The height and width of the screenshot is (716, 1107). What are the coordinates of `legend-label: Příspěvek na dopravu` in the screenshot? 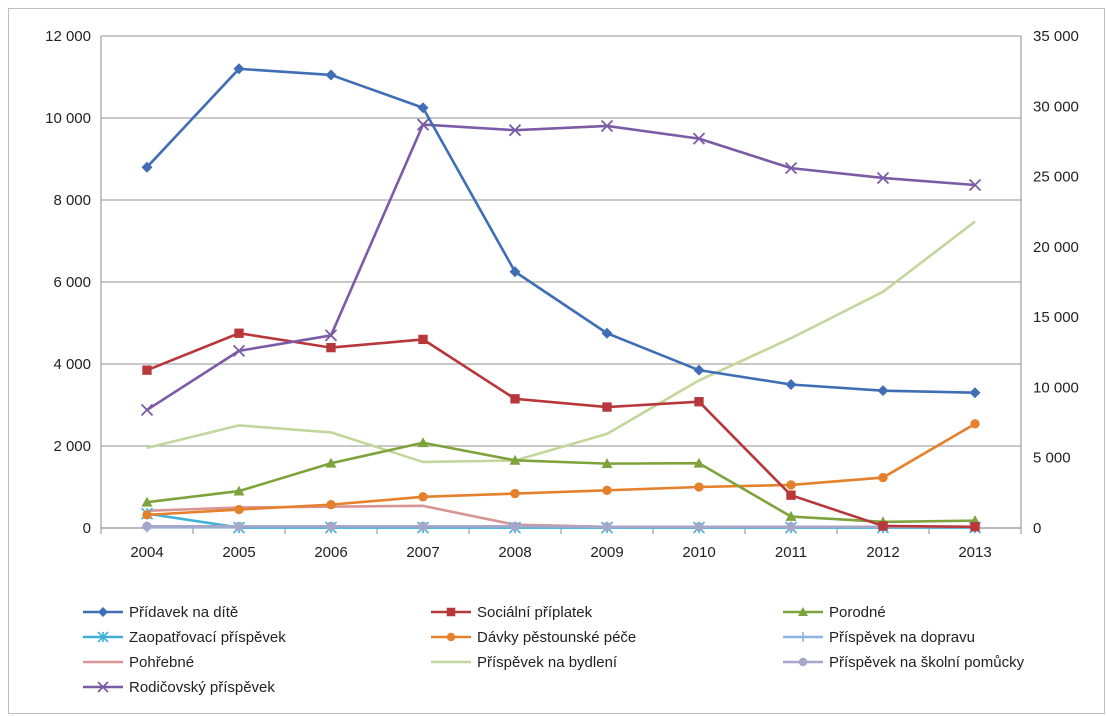 It's located at (902, 637).